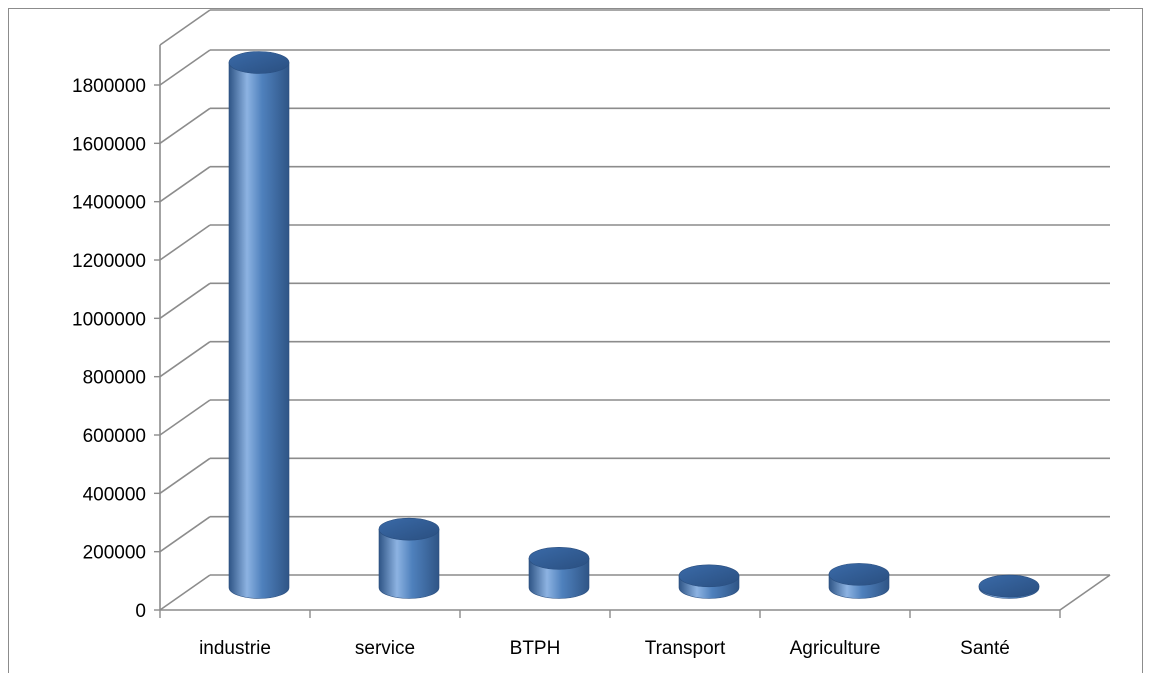 Image resolution: width=1152 pixels, height=678 pixels. Describe the element at coordinates (709, 576) in the screenshot. I see `bar-top-Transport` at that location.